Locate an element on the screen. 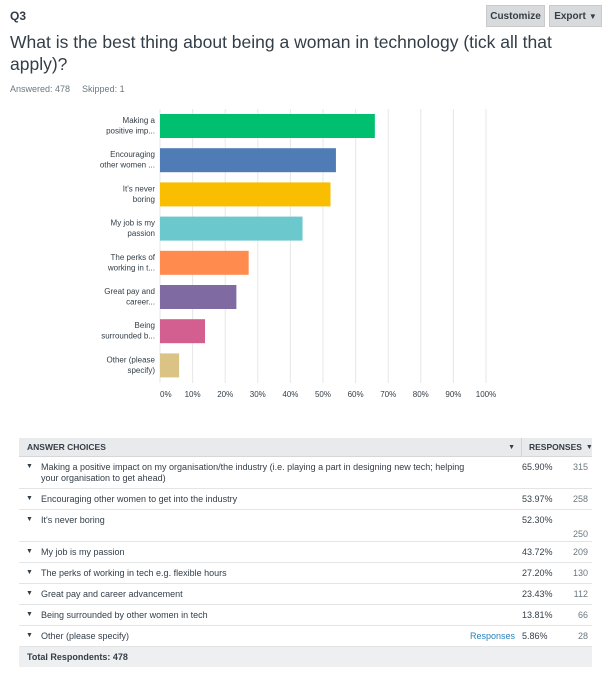  response-count: 66 is located at coordinates (582, 615).